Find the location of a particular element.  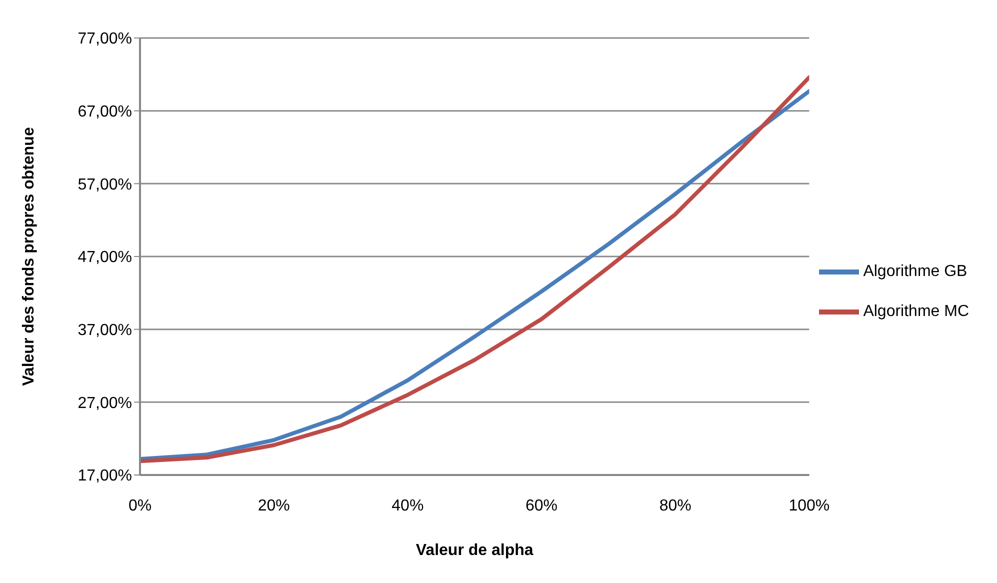

x-tick-label: 80% is located at coordinates (675, 505).